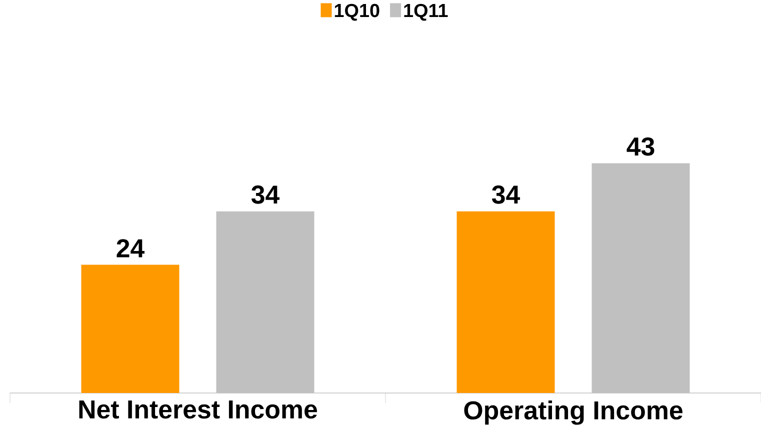 This screenshot has width=761, height=448. I want to click on x-tick-label: Net Interest Income, so click(198, 409).